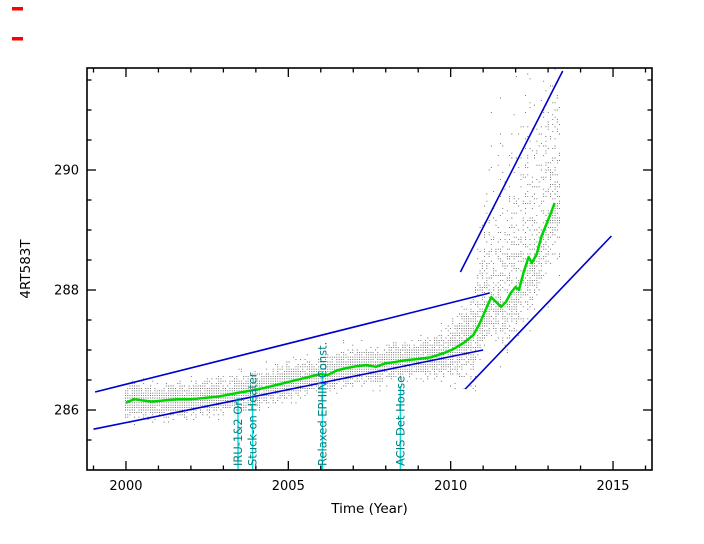 The height and width of the screenshot is (544, 704). What do you see at coordinates (400, 421) in the screenshot?
I see `event-label: ACIS Det House` at bounding box center [400, 421].